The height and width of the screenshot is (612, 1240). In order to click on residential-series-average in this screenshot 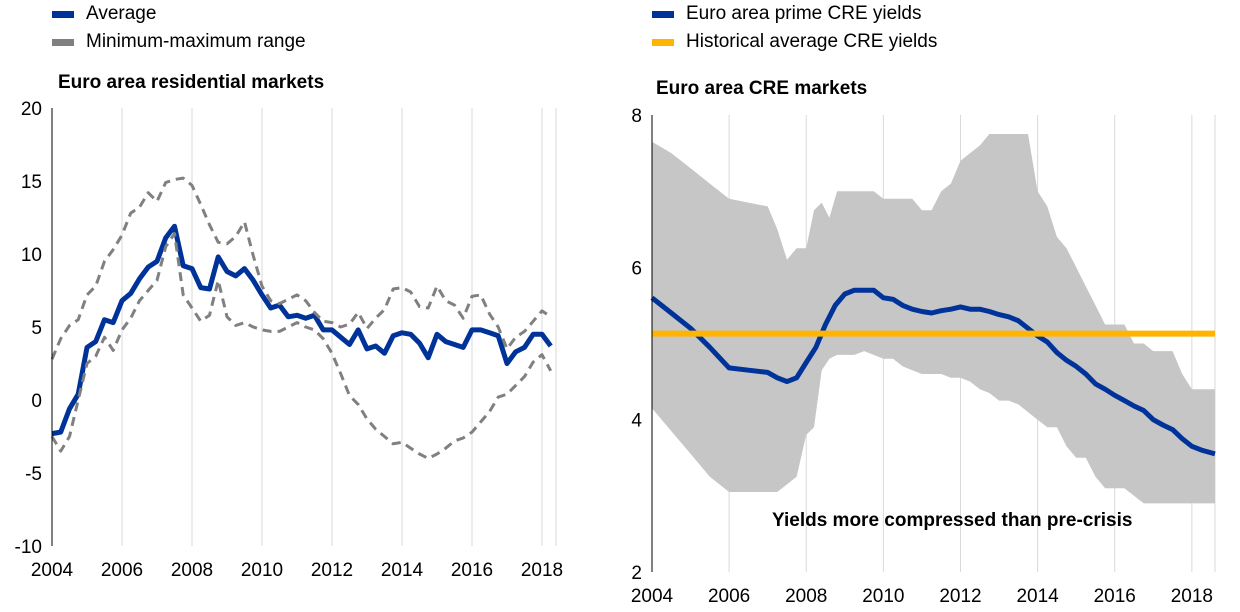, I will do `click(302, 330)`.